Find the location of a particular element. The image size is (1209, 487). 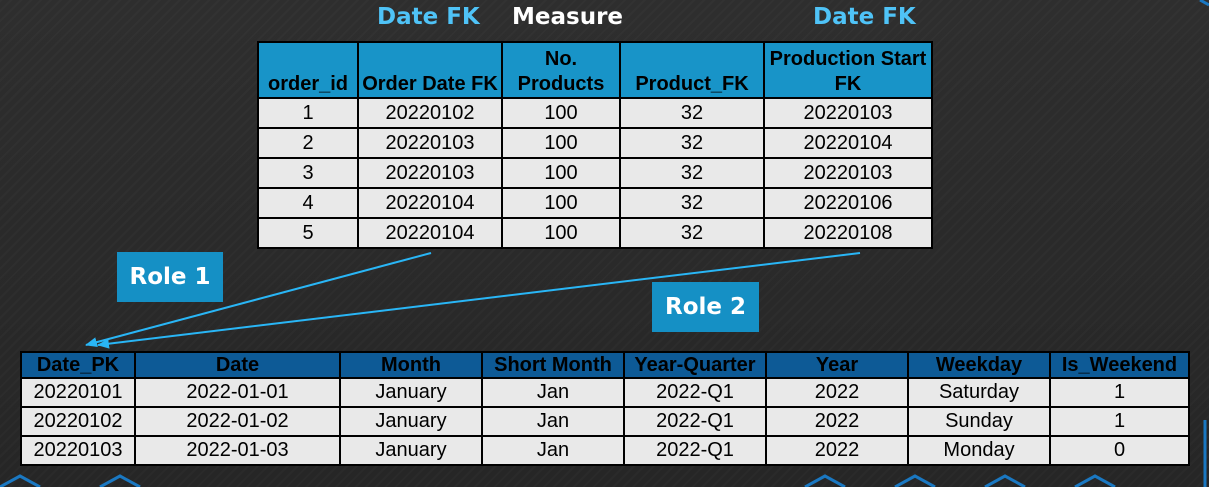

fact-col-no-products: No. Products is located at coordinates (561, 70).